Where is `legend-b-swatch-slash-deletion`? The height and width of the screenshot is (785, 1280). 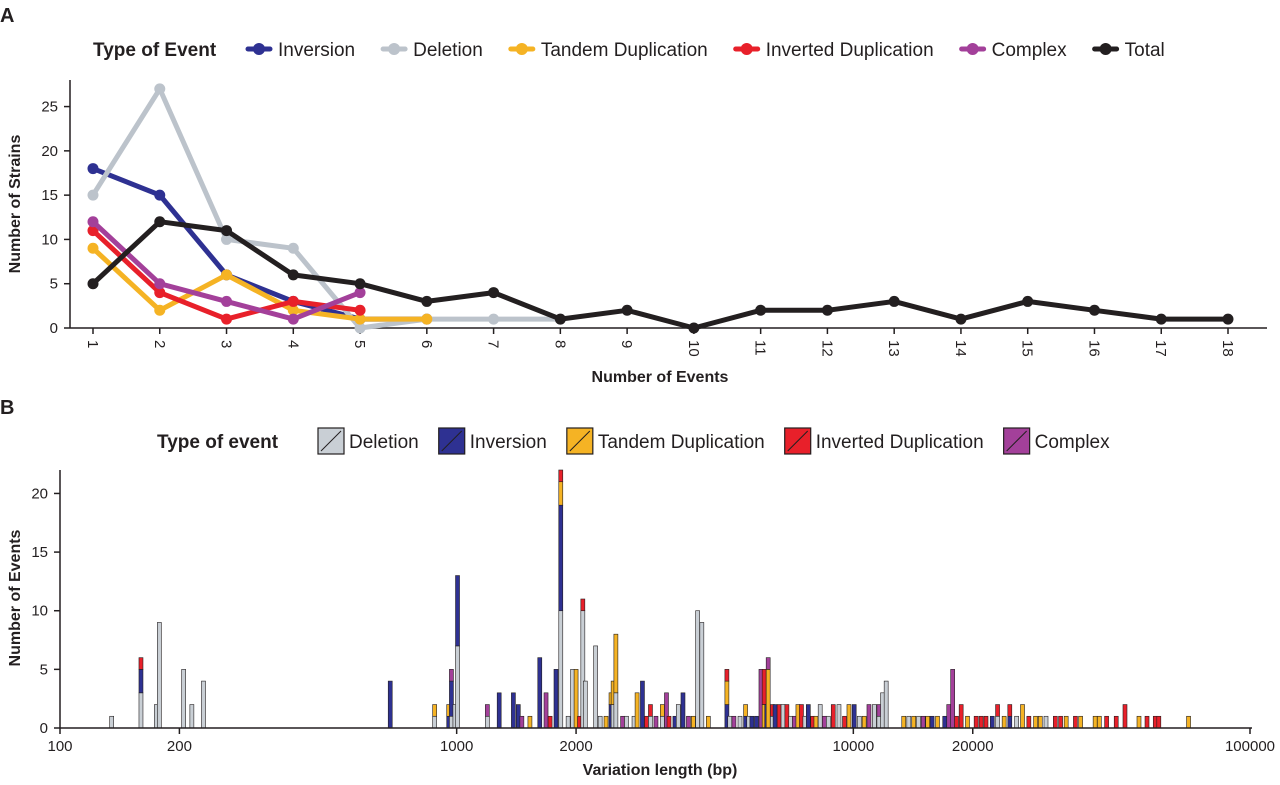
legend-b-swatch-slash-deletion is located at coordinates (331, 441).